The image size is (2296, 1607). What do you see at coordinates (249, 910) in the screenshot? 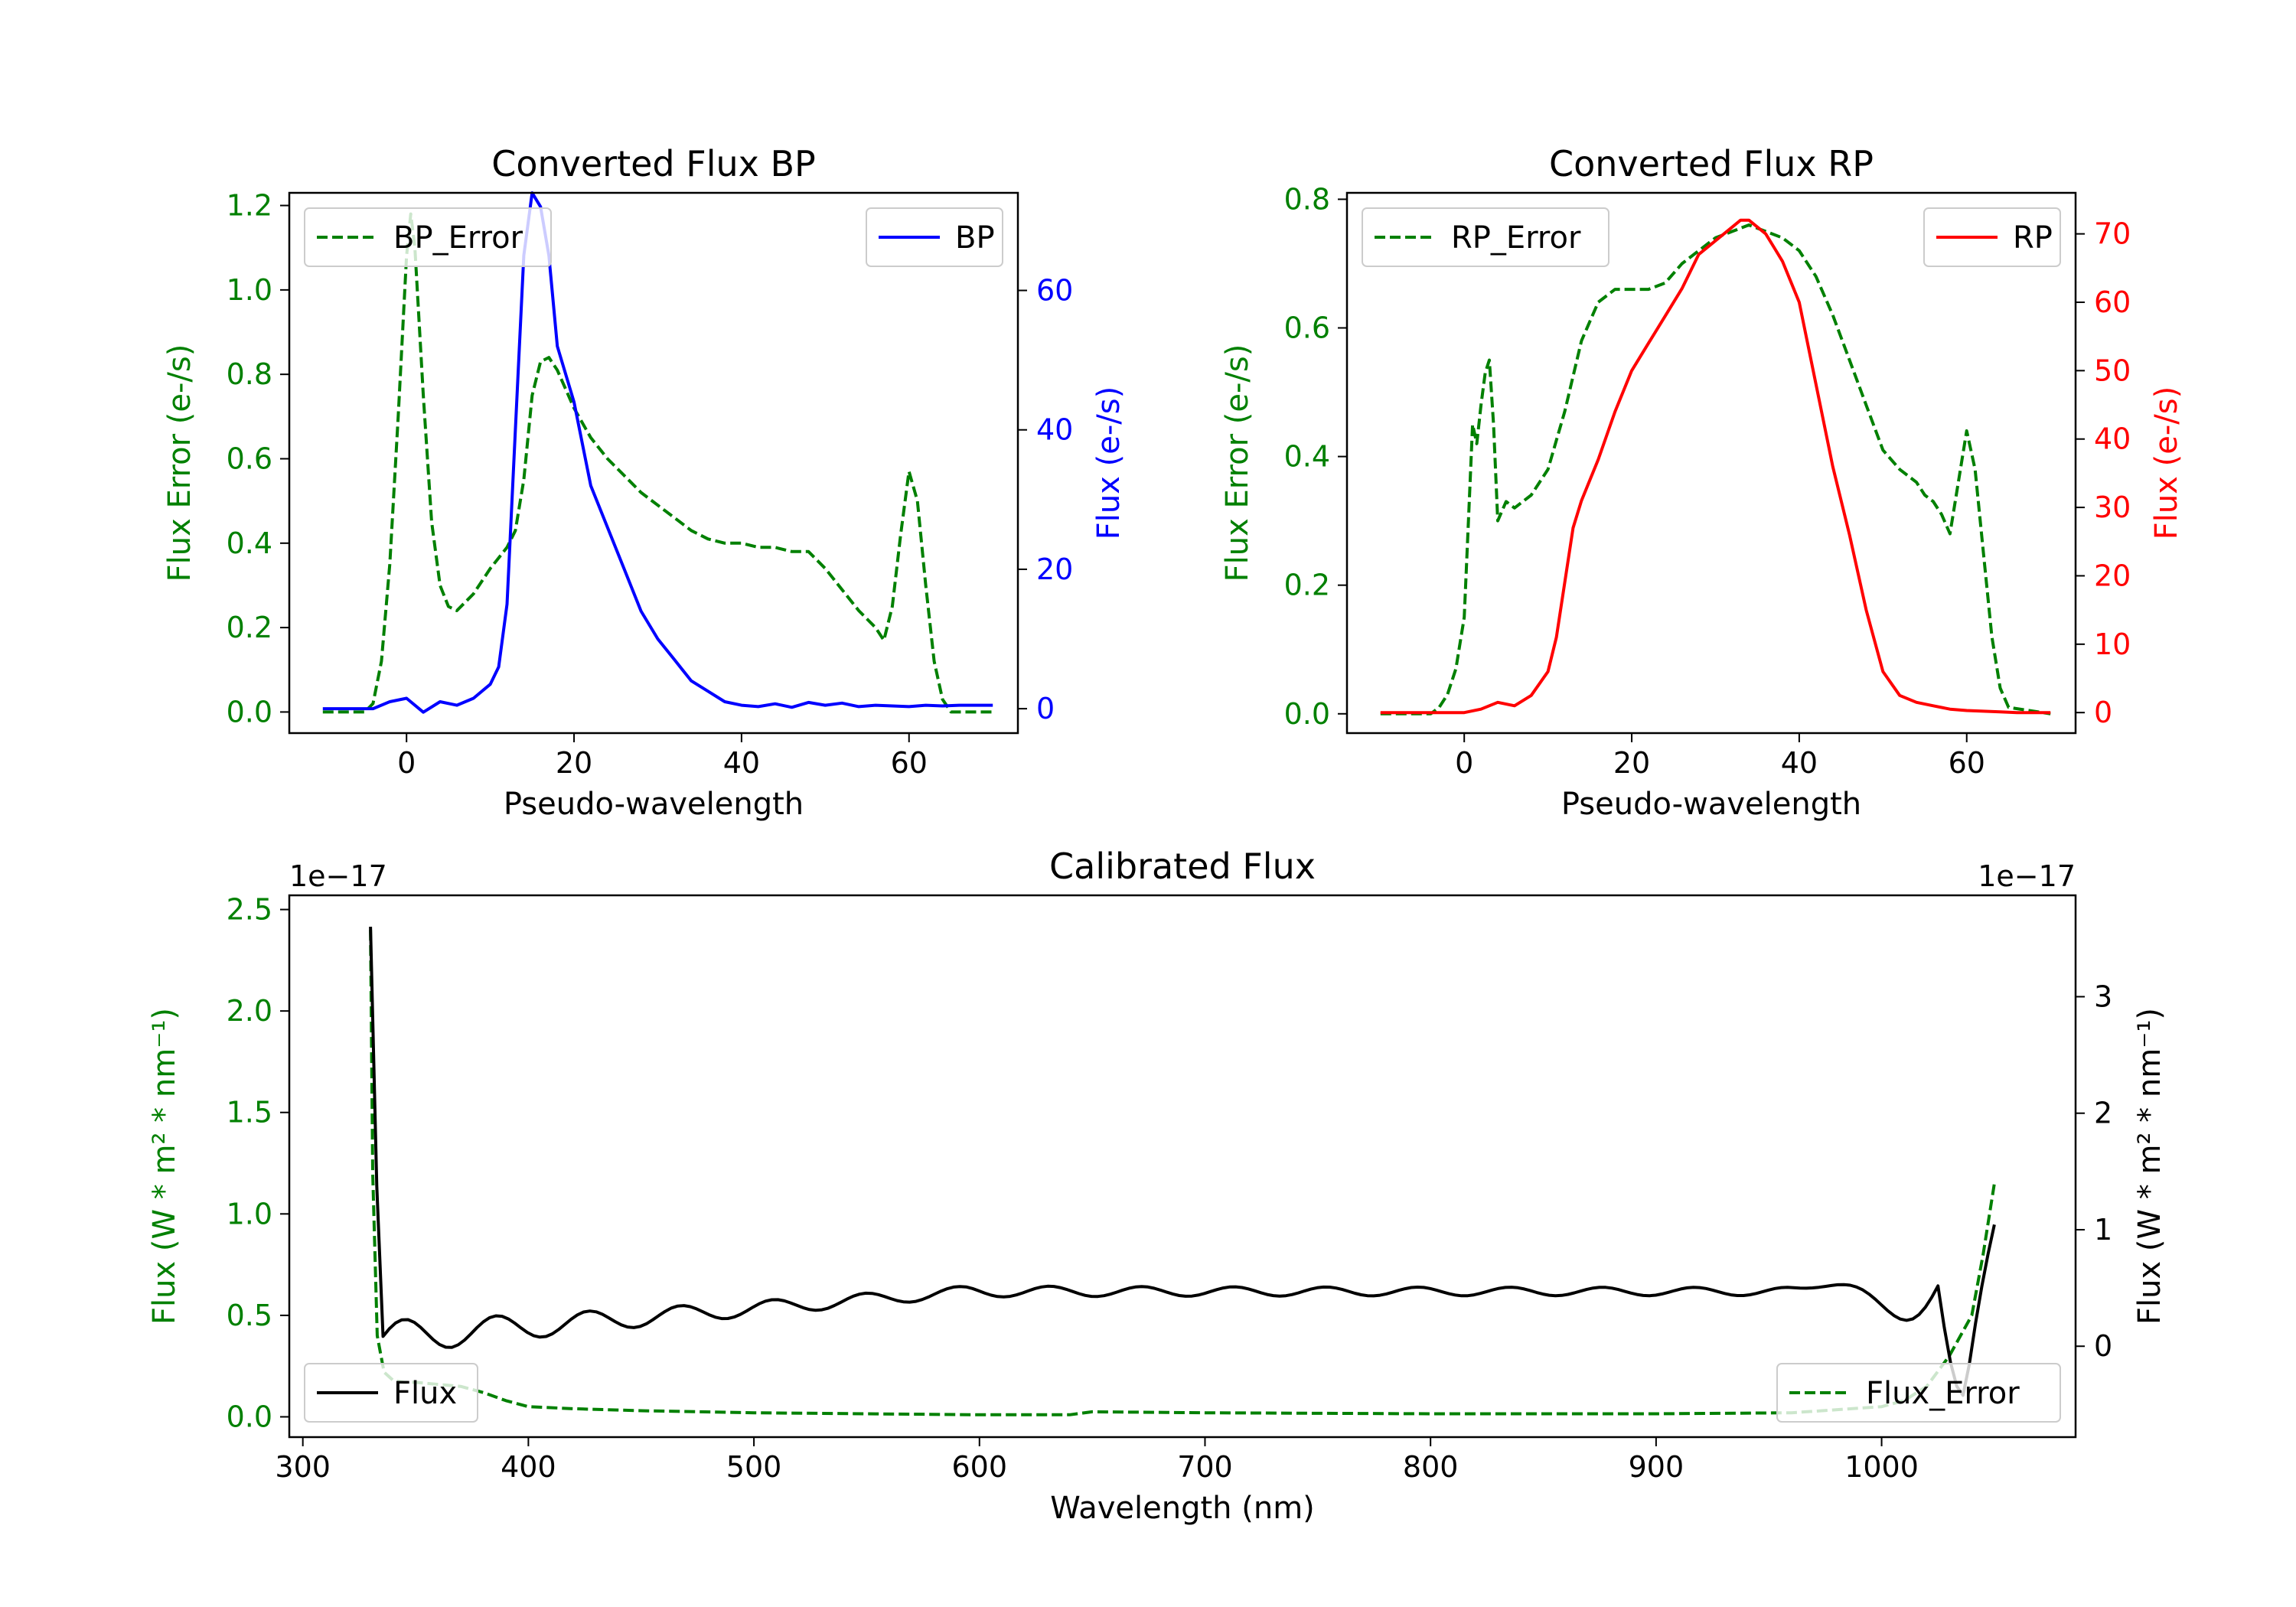
I see `y-left-tick-label: 2.5` at bounding box center [249, 910].